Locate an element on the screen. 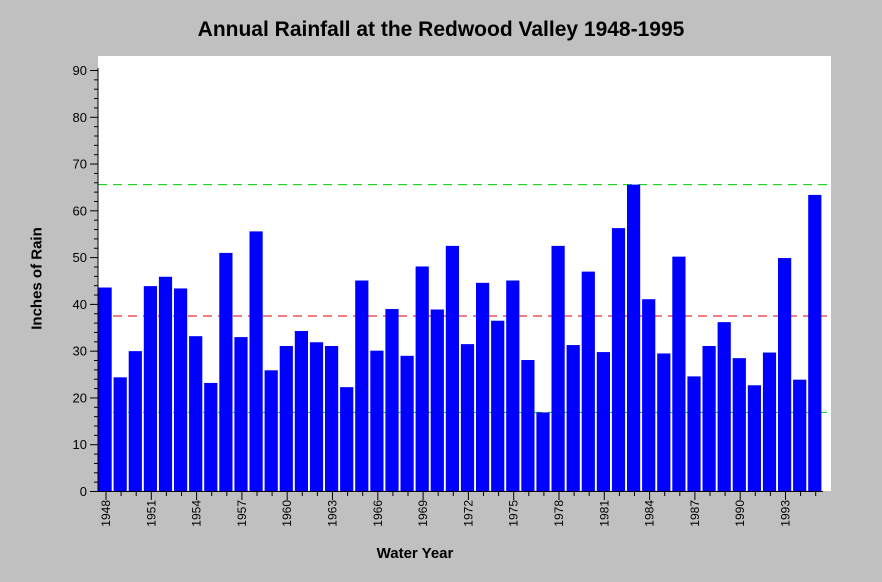 The width and height of the screenshot is (882, 582). bar-1967 is located at coordinates (392, 400).